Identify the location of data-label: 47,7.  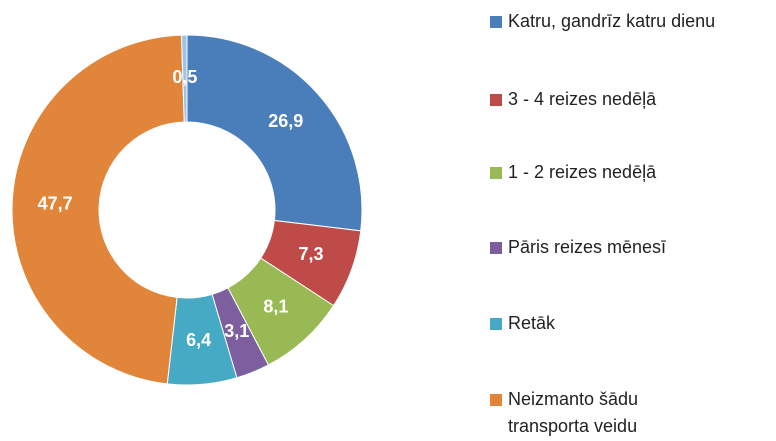
(55, 203).